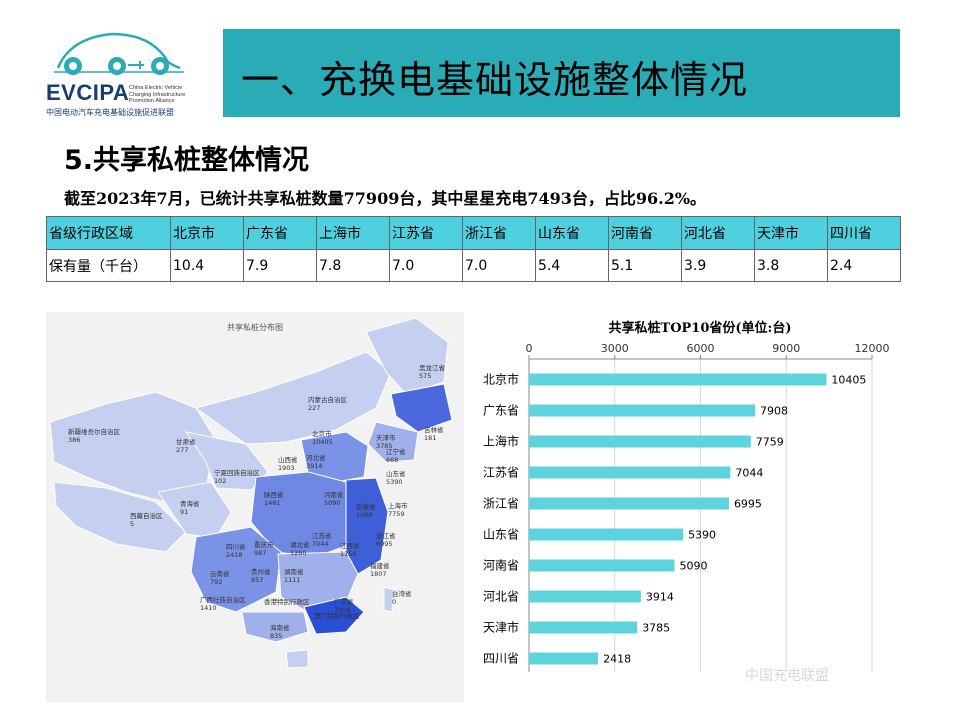 Image resolution: width=960 pixels, height=720 pixels. Describe the element at coordinates (421, 408) in the screenshot. I see `map-region-jilin` at that location.